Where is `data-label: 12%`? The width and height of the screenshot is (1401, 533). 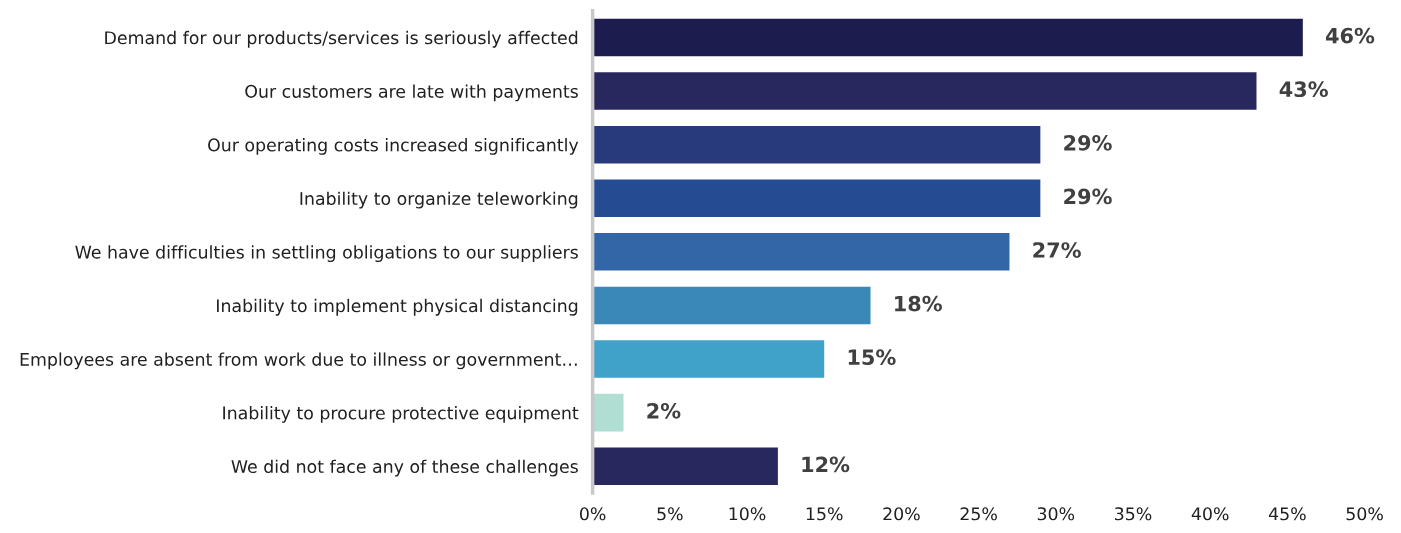 data-label: 12% is located at coordinates (826, 464).